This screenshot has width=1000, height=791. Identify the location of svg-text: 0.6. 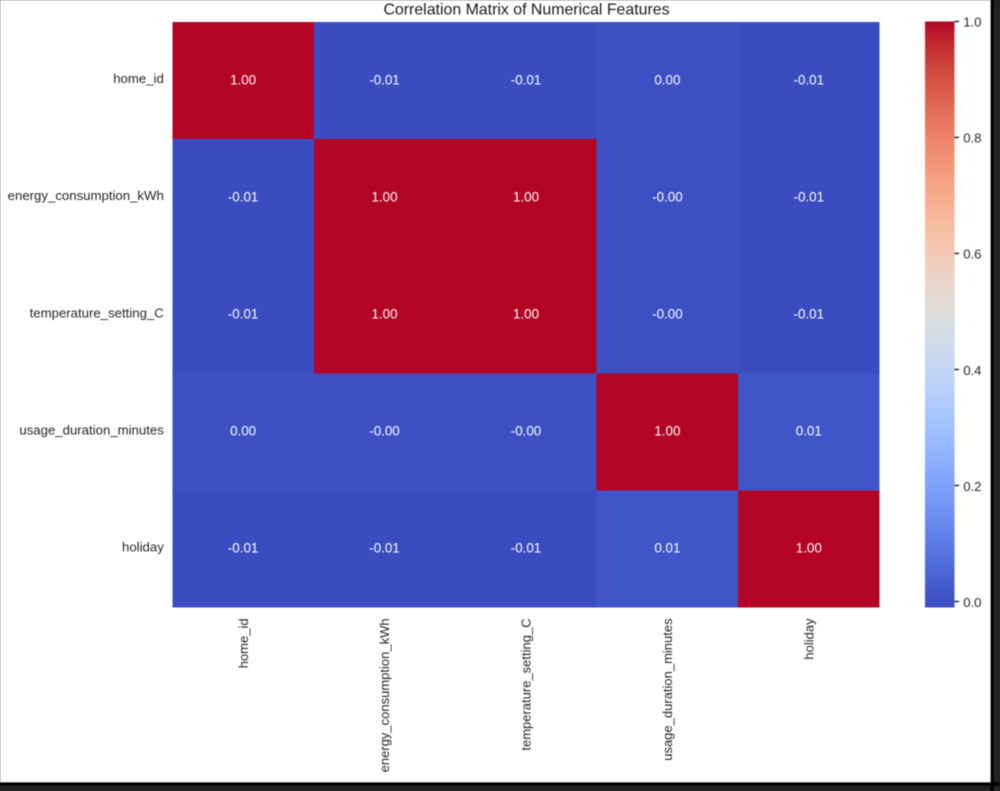
(972, 254).